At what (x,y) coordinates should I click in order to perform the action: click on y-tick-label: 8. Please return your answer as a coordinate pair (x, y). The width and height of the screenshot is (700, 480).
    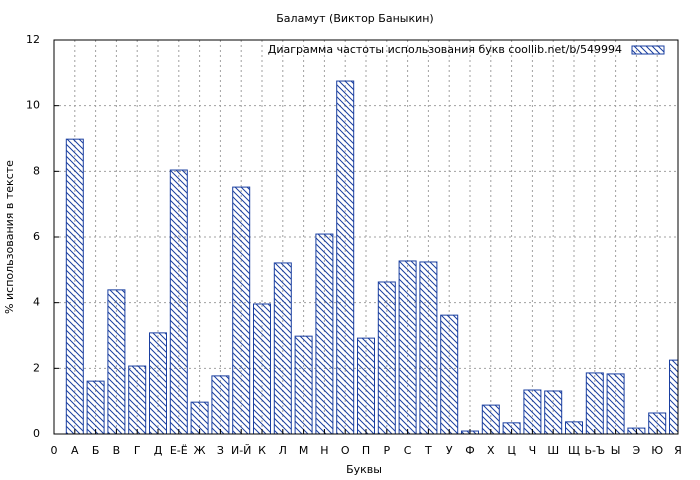
    Looking at the image, I should click on (36, 170).